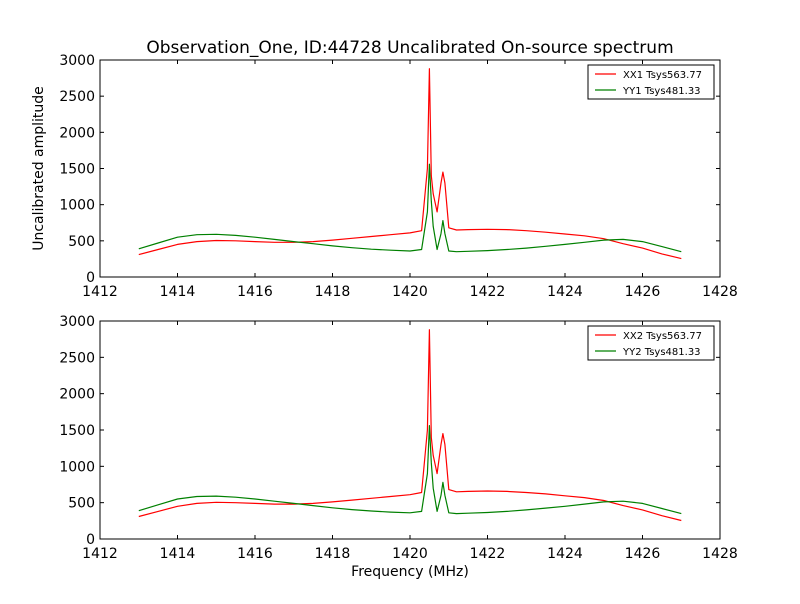 The height and width of the screenshot is (604, 800). Describe the element at coordinates (662, 336) in the screenshot. I see `legend-label: XX2 Tsys563.77` at that location.